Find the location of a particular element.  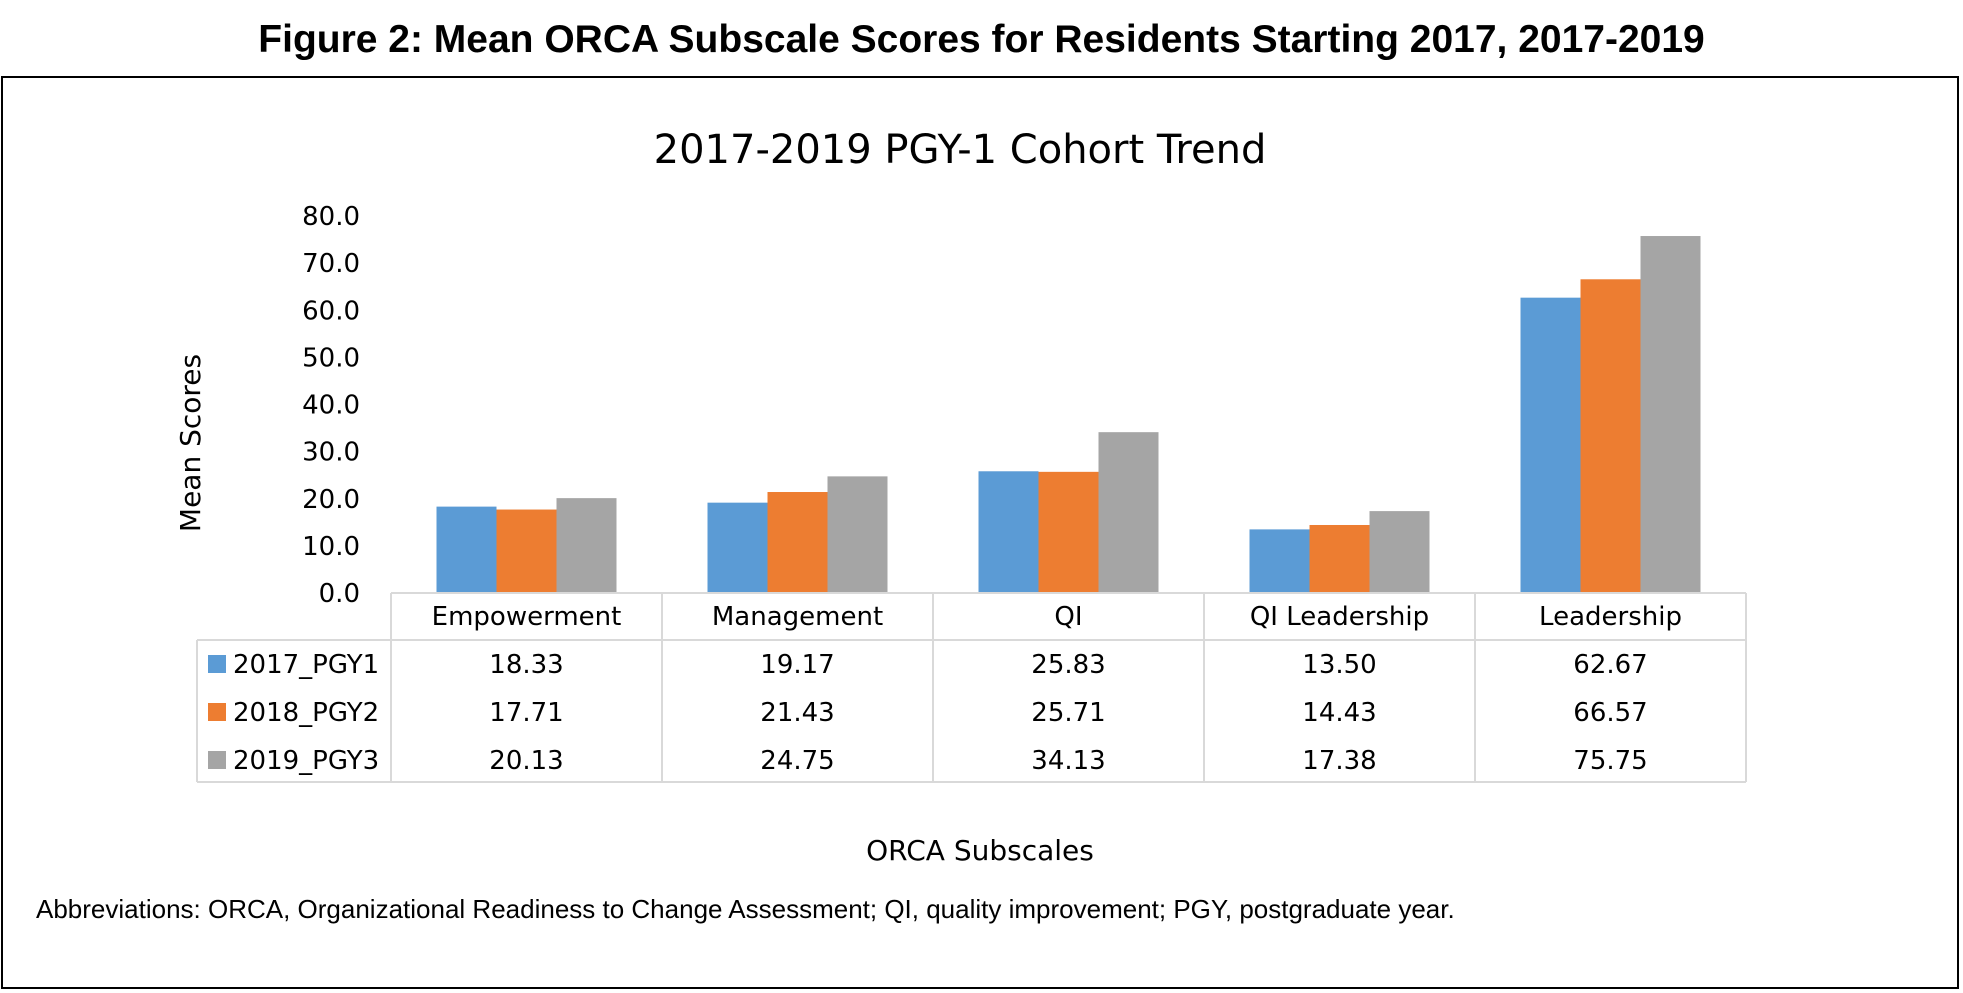

legend-label: 2017_PGY1 is located at coordinates (306, 665).